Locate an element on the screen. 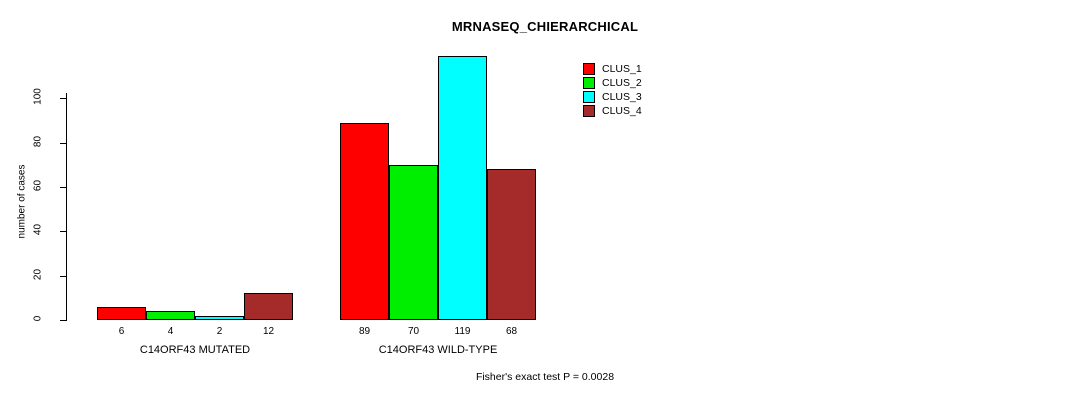 This screenshot has height=400, width=1090. bar-value-label: 4 is located at coordinates (170, 331).